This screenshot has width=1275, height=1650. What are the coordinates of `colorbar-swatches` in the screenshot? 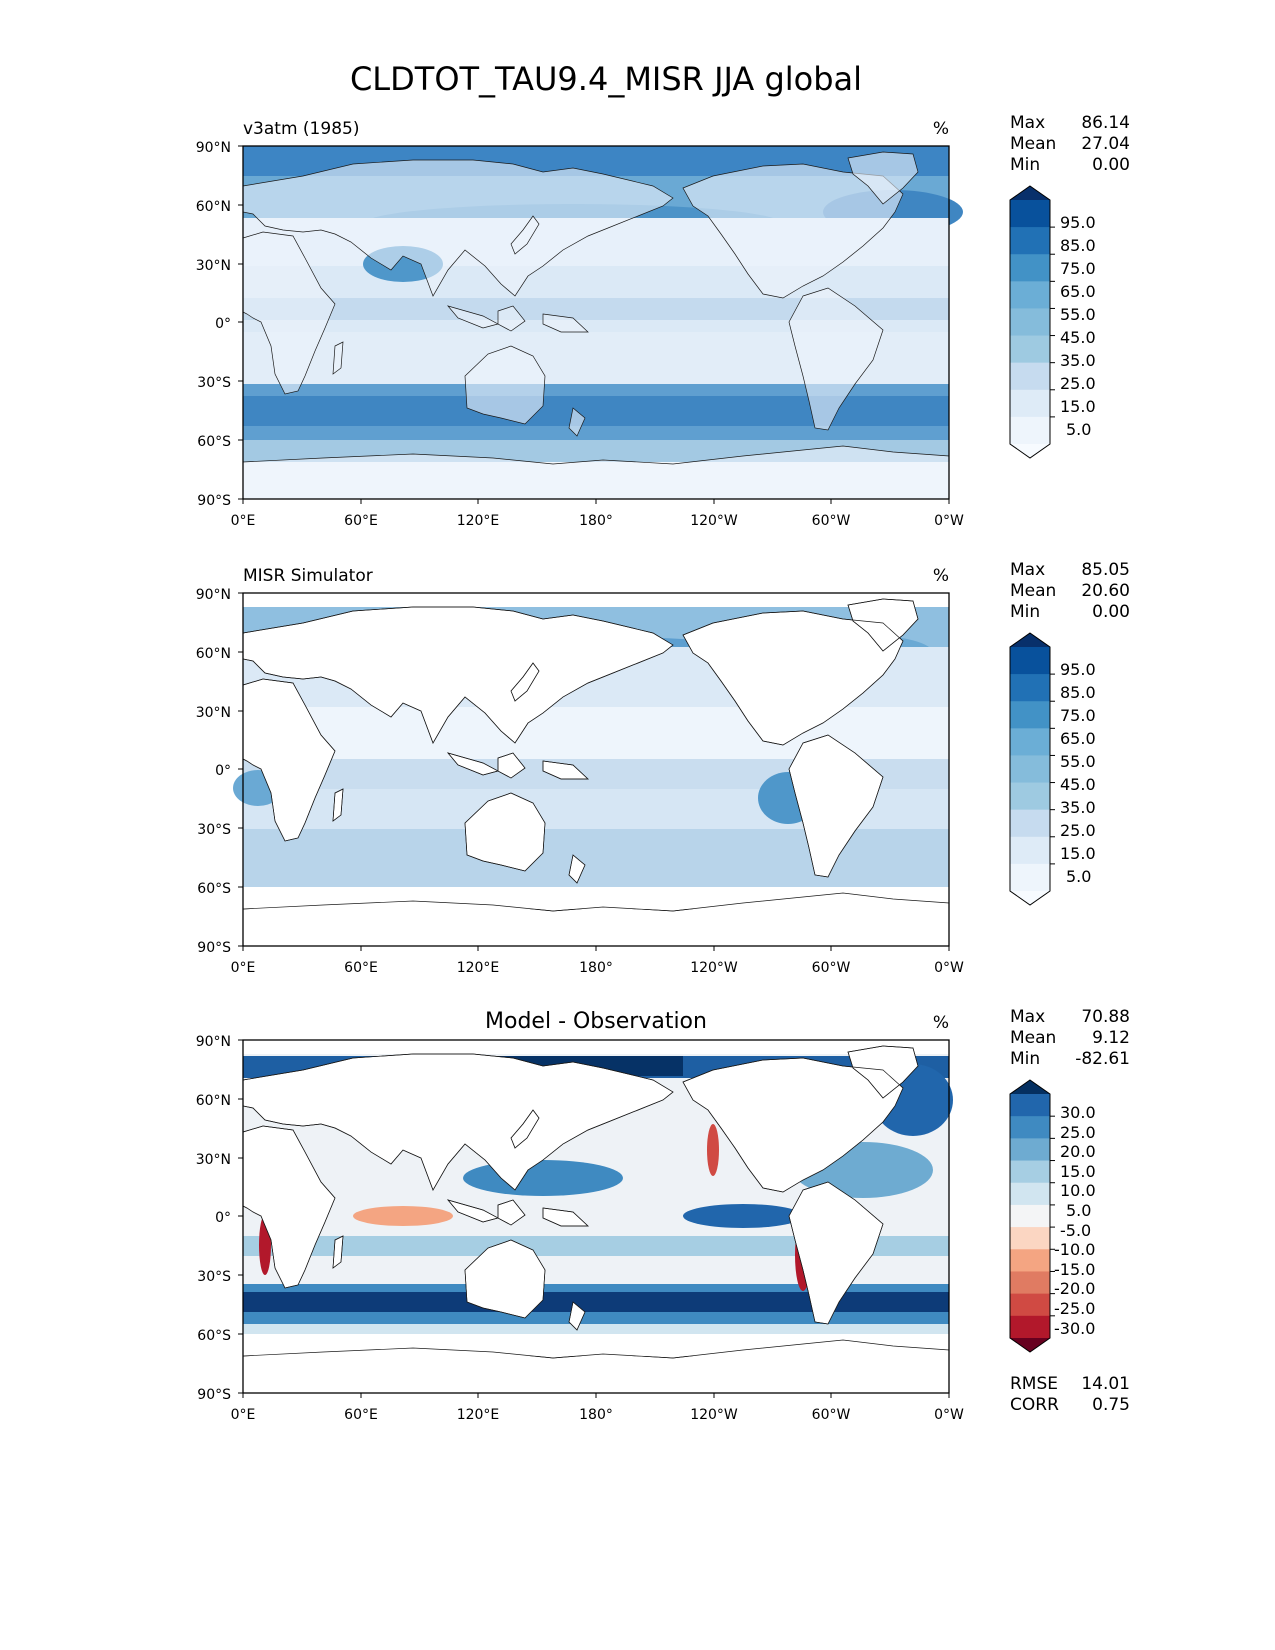 It's located at (1032, 1216).